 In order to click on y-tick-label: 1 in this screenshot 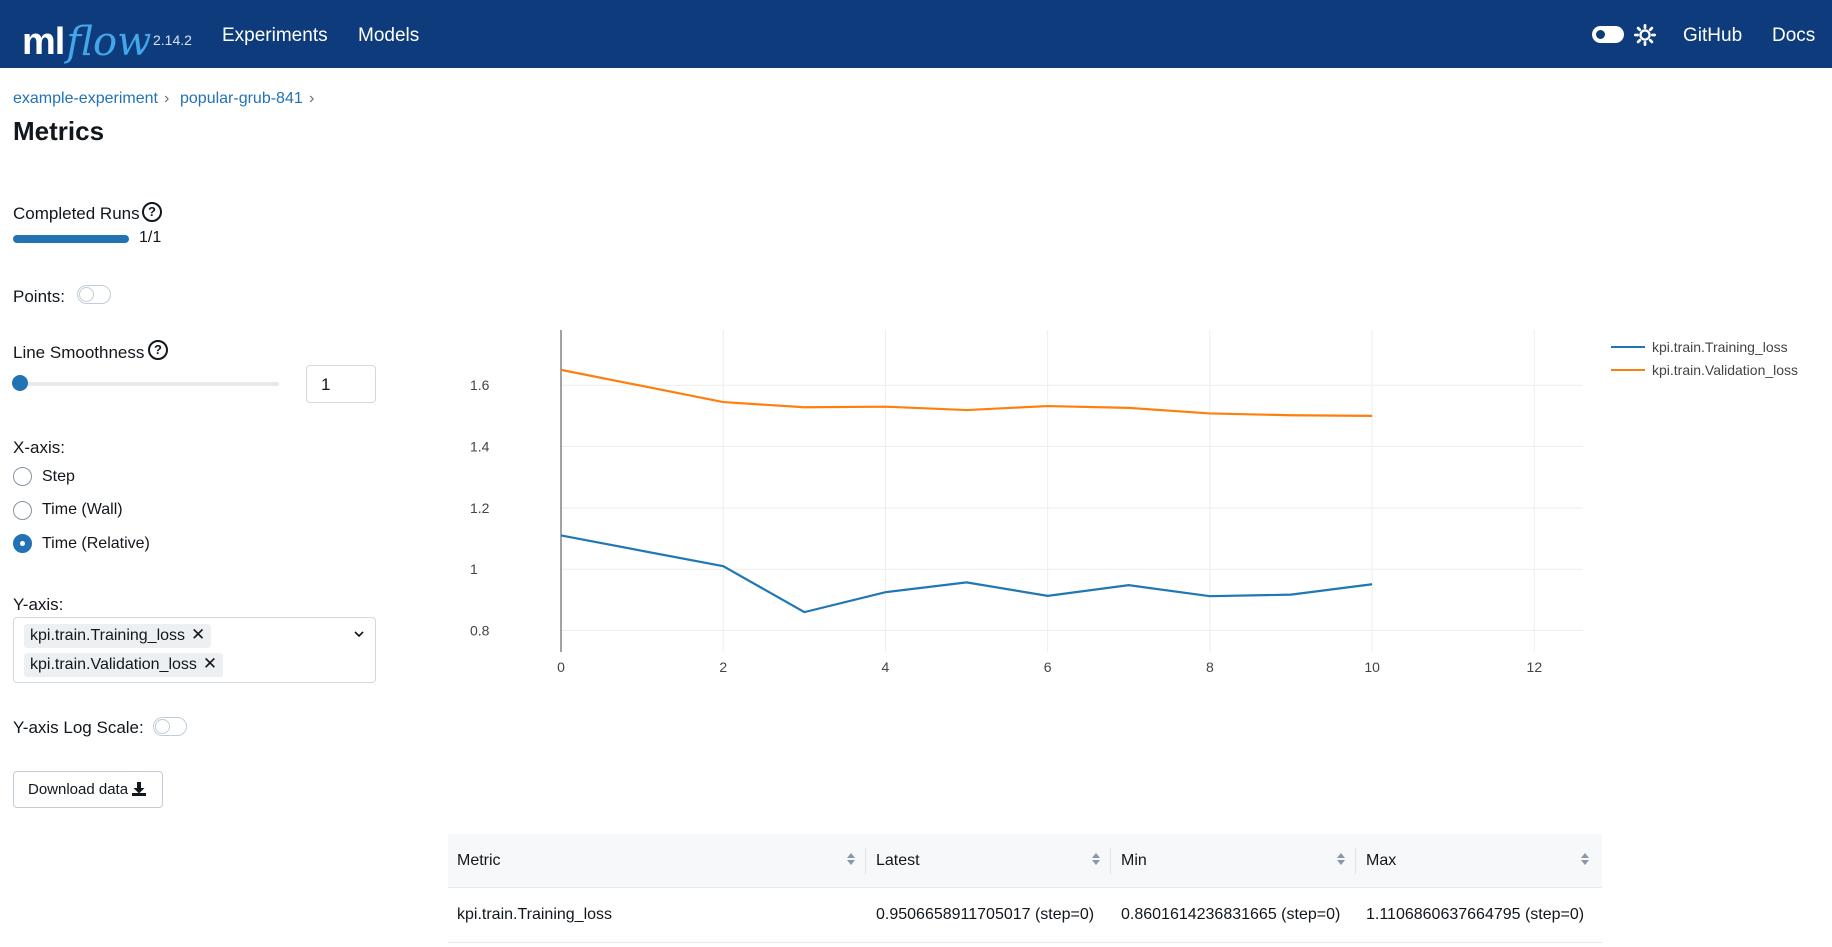, I will do `click(474, 569)`.